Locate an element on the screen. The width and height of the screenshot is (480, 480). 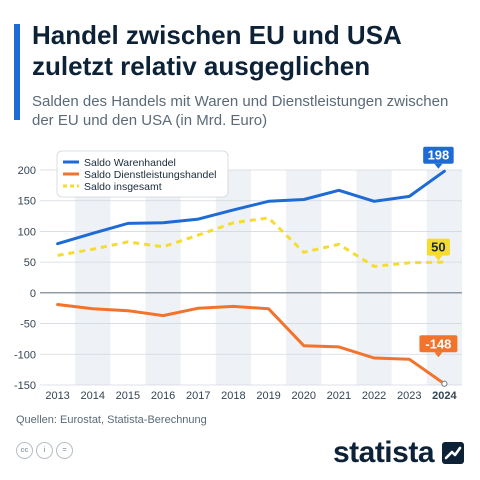
y-tick-label: 150 is located at coordinates (27, 202).